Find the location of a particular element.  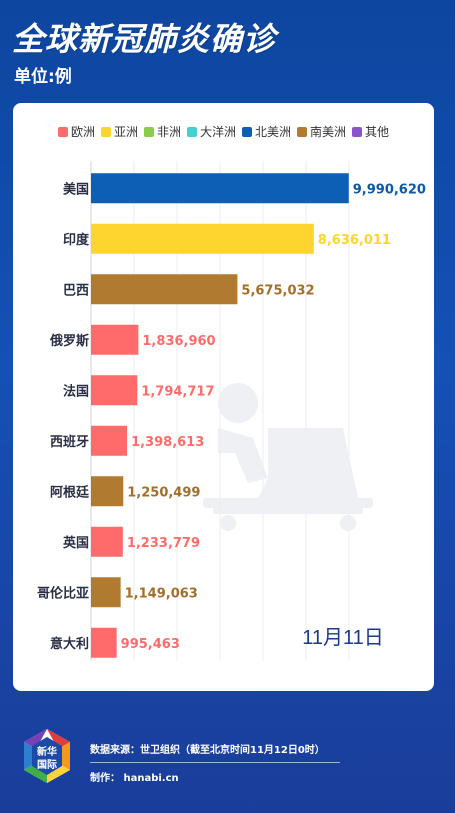

logo-text-bottom: 国际 is located at coordinates (47, 765).